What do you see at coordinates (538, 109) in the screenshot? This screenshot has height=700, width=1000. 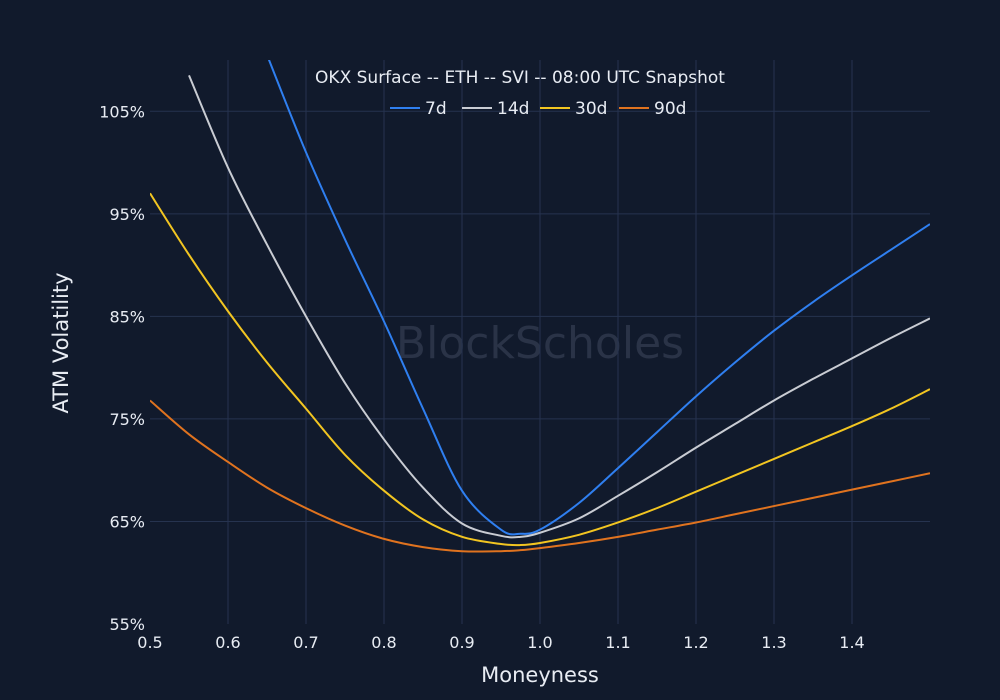 I see `legend: 7d 14d 30d 90d` at bounding box center [538, 109].